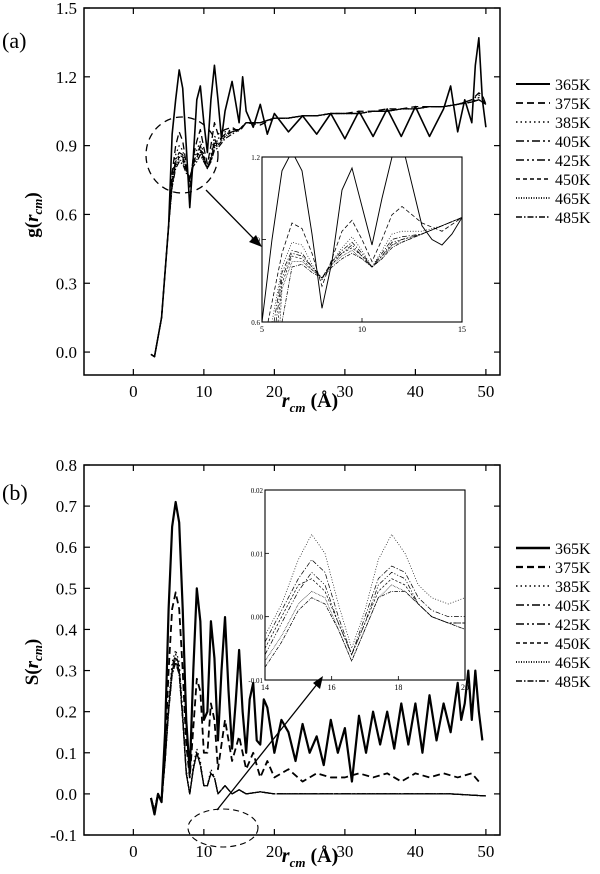 This screenshot has width=600, height=874. Describe the element at coordinates (274, 391) in the screenshot. I see `x-tick-label-a: 20` at that location.